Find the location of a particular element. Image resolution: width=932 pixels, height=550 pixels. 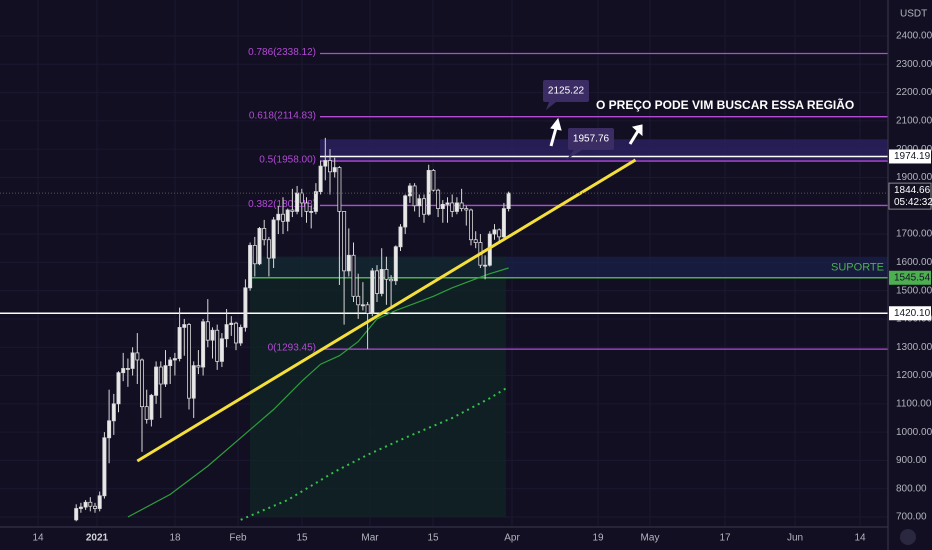

x-tick-label: 19 is located at coordinates (598, 538).